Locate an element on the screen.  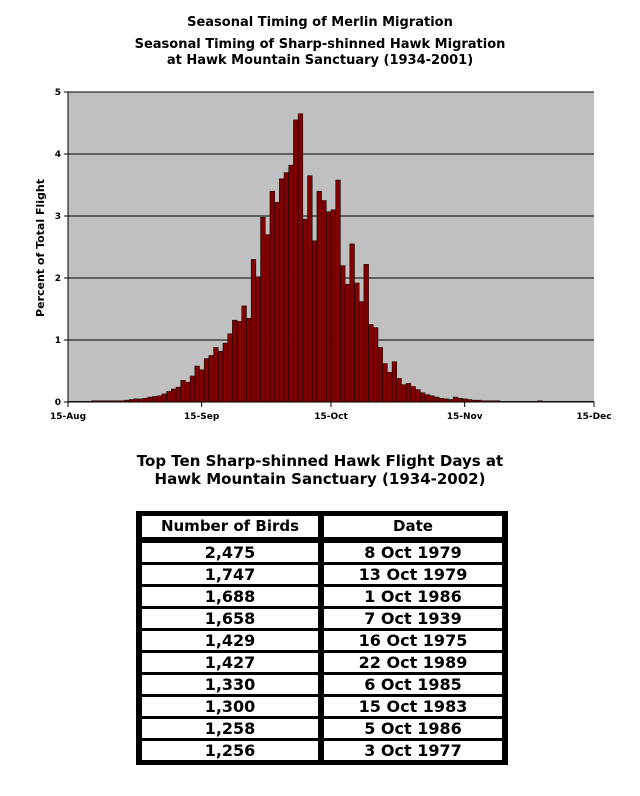
table-cell-birds: 1,658 is located at coordinates (230, 618).